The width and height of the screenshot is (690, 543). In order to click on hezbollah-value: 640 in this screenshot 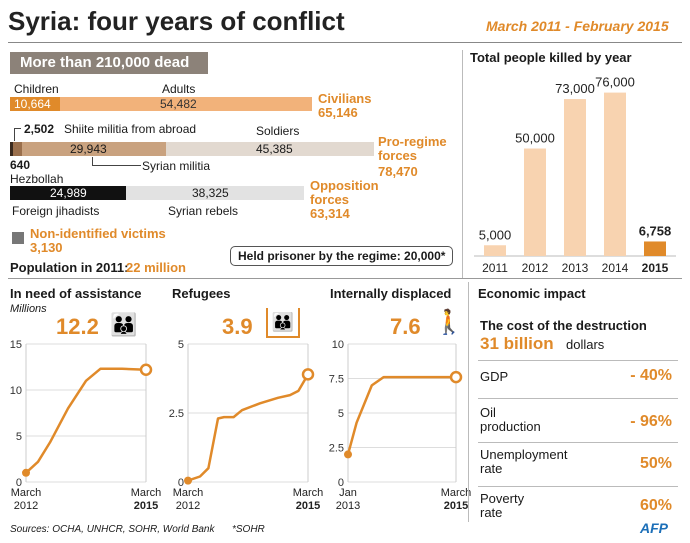, I will do `click(20, 165)`.